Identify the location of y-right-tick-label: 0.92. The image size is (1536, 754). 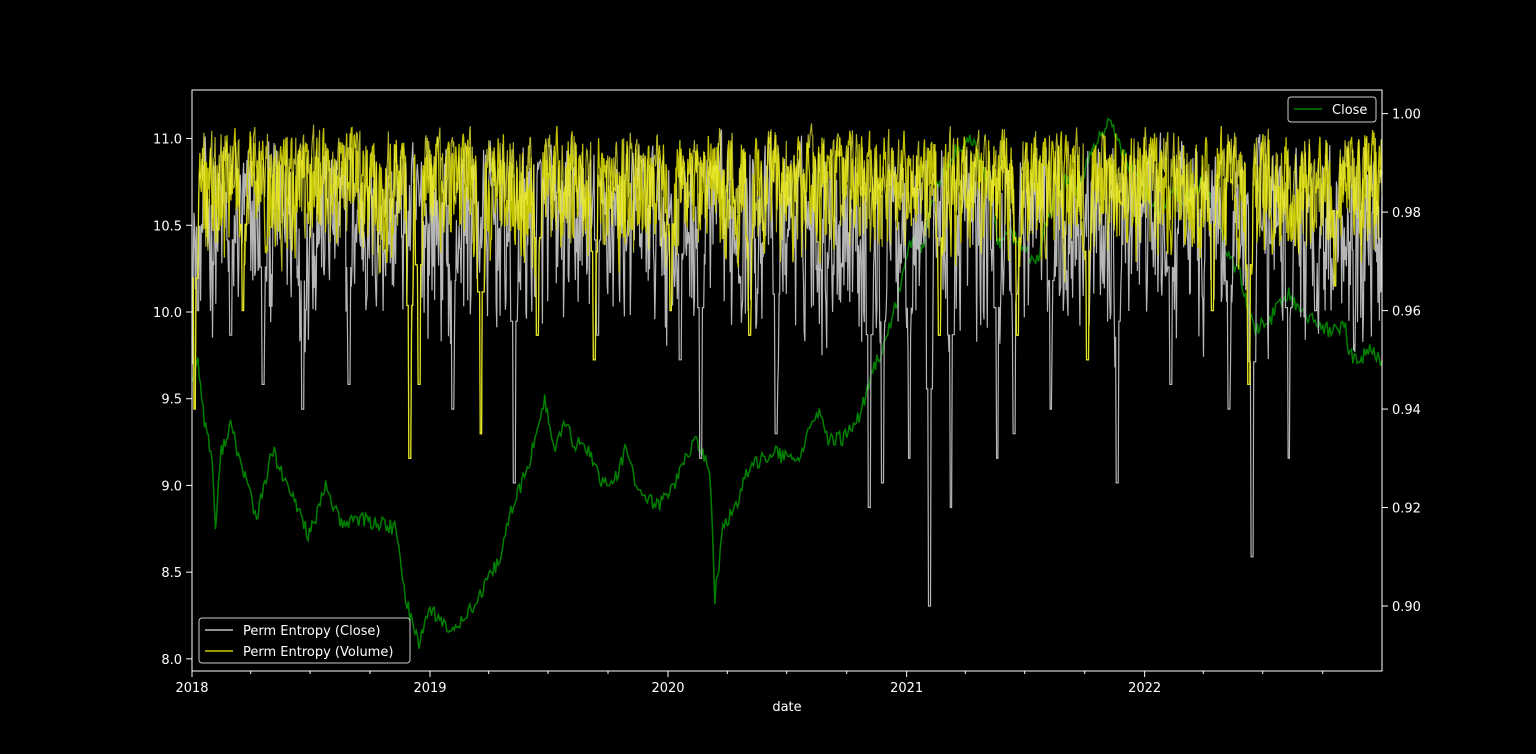
(1406, 509).